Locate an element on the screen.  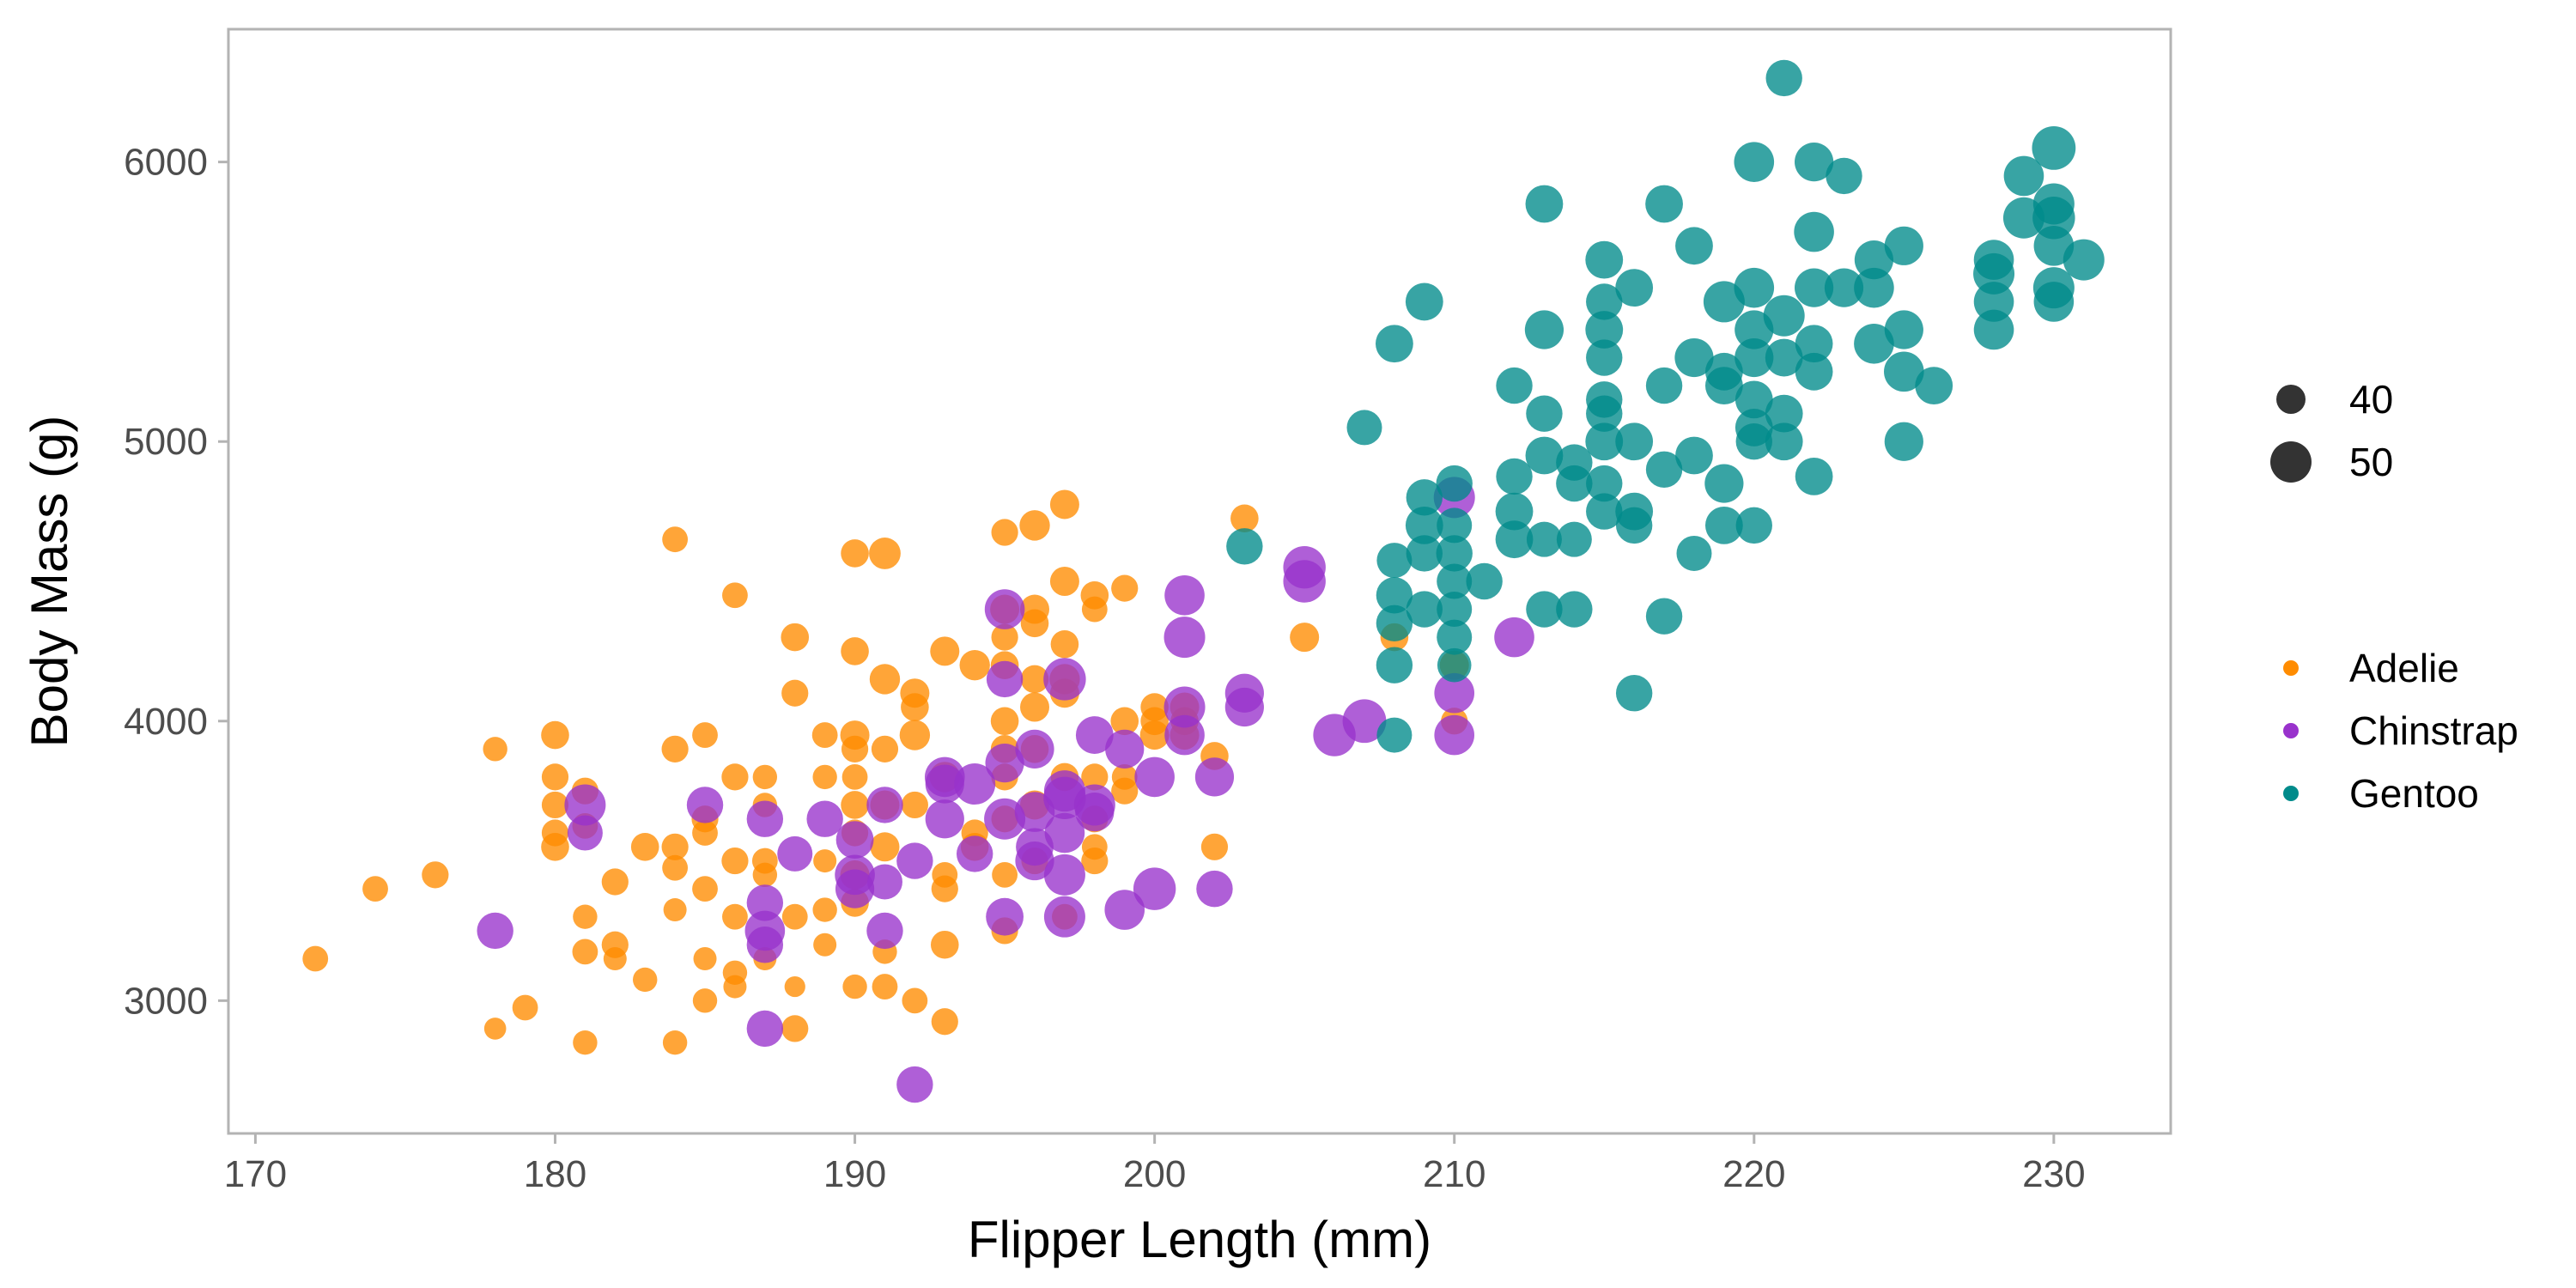
y-axis-title: Body Mass (g) is located at coordinates (49, 582).